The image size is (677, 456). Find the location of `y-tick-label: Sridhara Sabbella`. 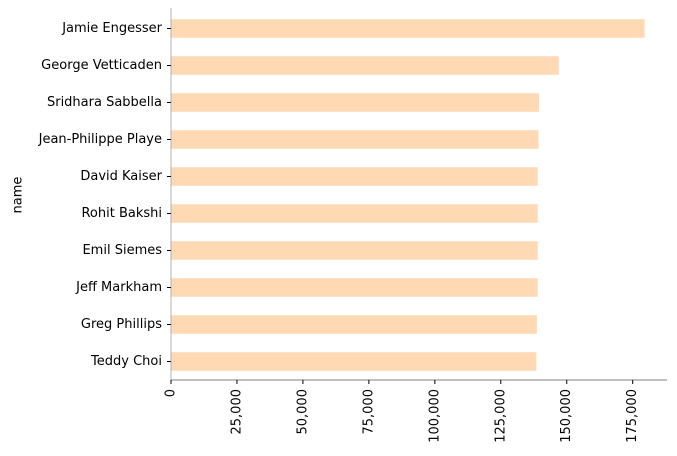

y-tick-label: Sridhara Sabbella is located at coordinates (104, 102).